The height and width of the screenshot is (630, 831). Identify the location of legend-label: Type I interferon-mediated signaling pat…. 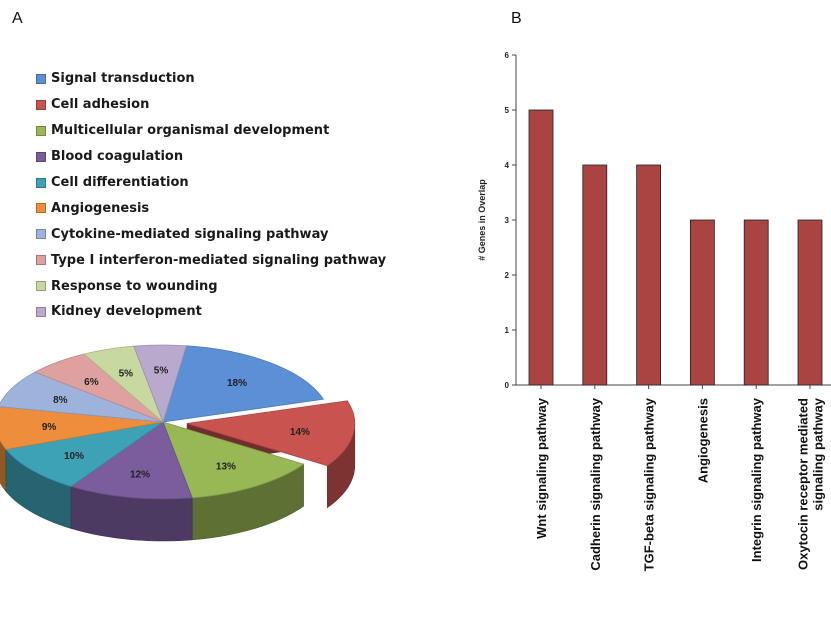
(219, 260).